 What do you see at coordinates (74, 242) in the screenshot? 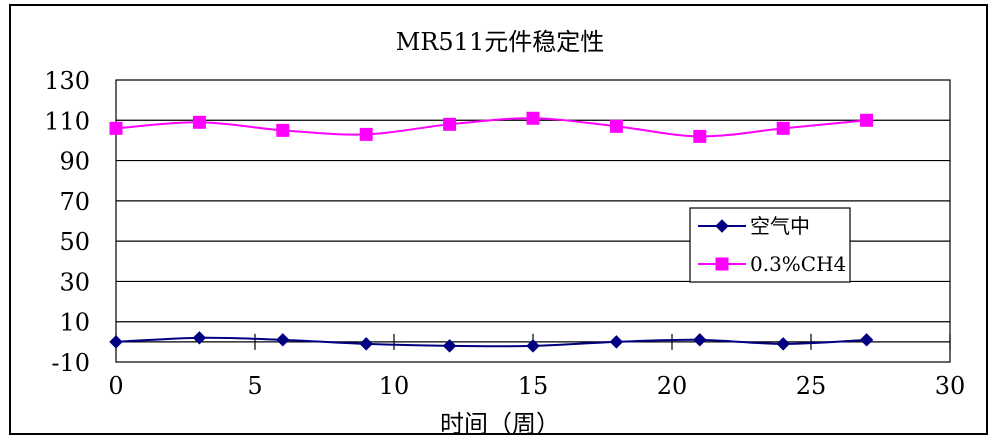
I see `y-tick-label: 50` at bounding box center [74, 242].